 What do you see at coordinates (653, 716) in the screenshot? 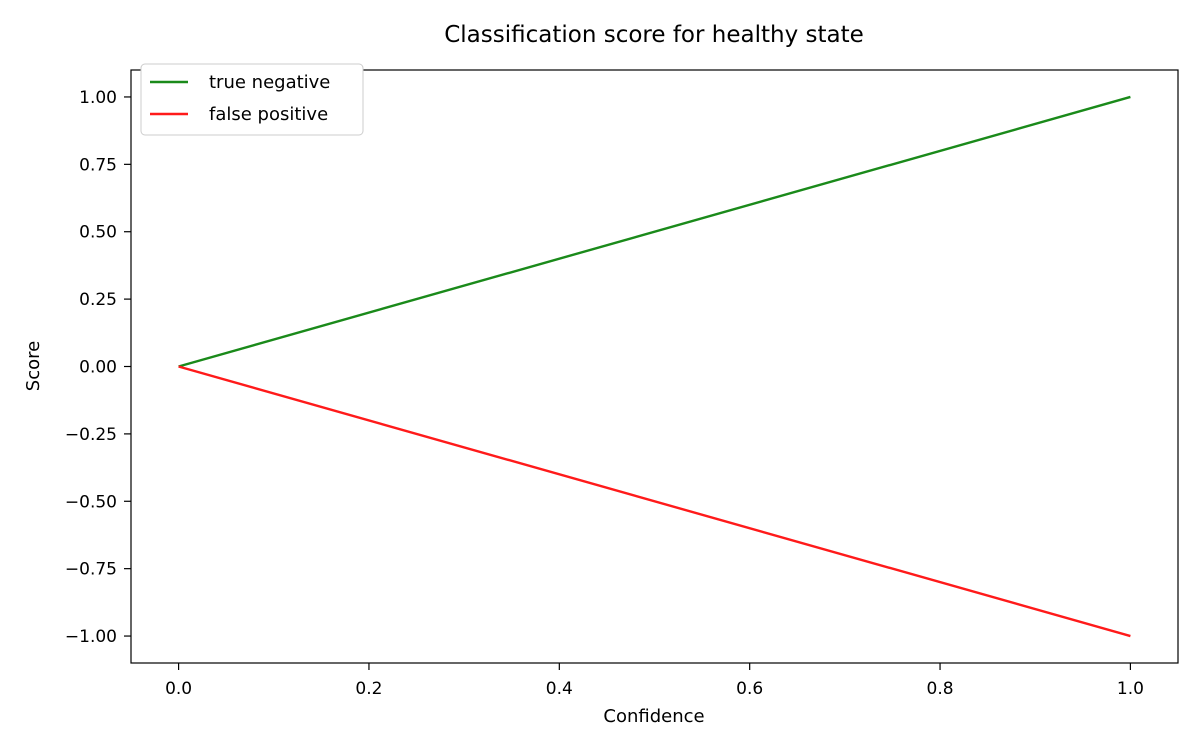
I see `x-axis-label: Confidence` at bounding box center [653, 716].